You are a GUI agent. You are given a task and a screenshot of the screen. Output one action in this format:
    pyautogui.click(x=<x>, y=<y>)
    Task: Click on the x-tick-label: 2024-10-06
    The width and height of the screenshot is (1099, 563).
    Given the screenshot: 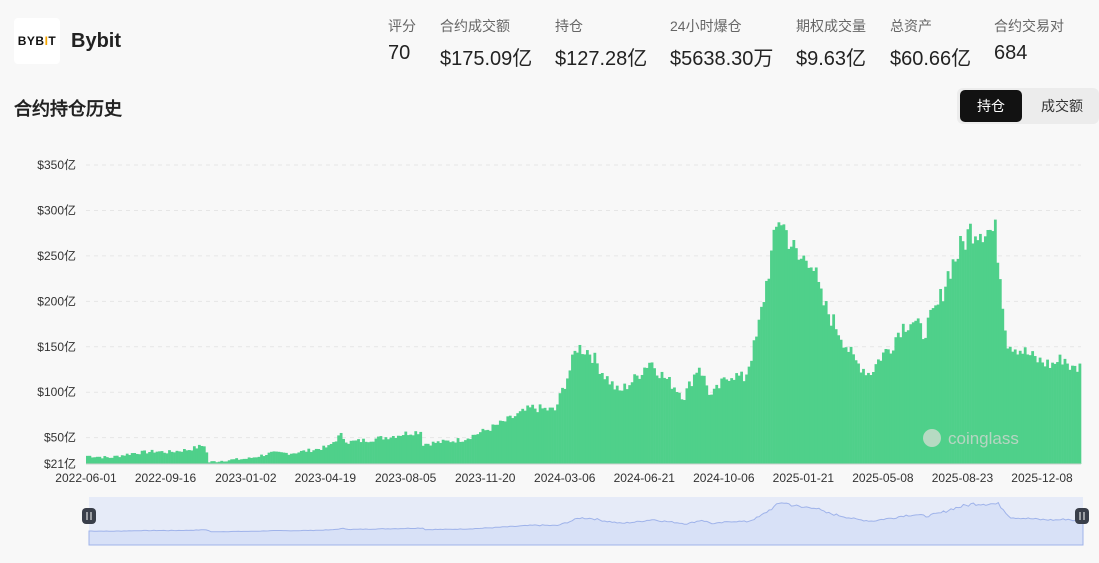 What is the action you would take?
    pyautogui.click(x=724, y=478)
    